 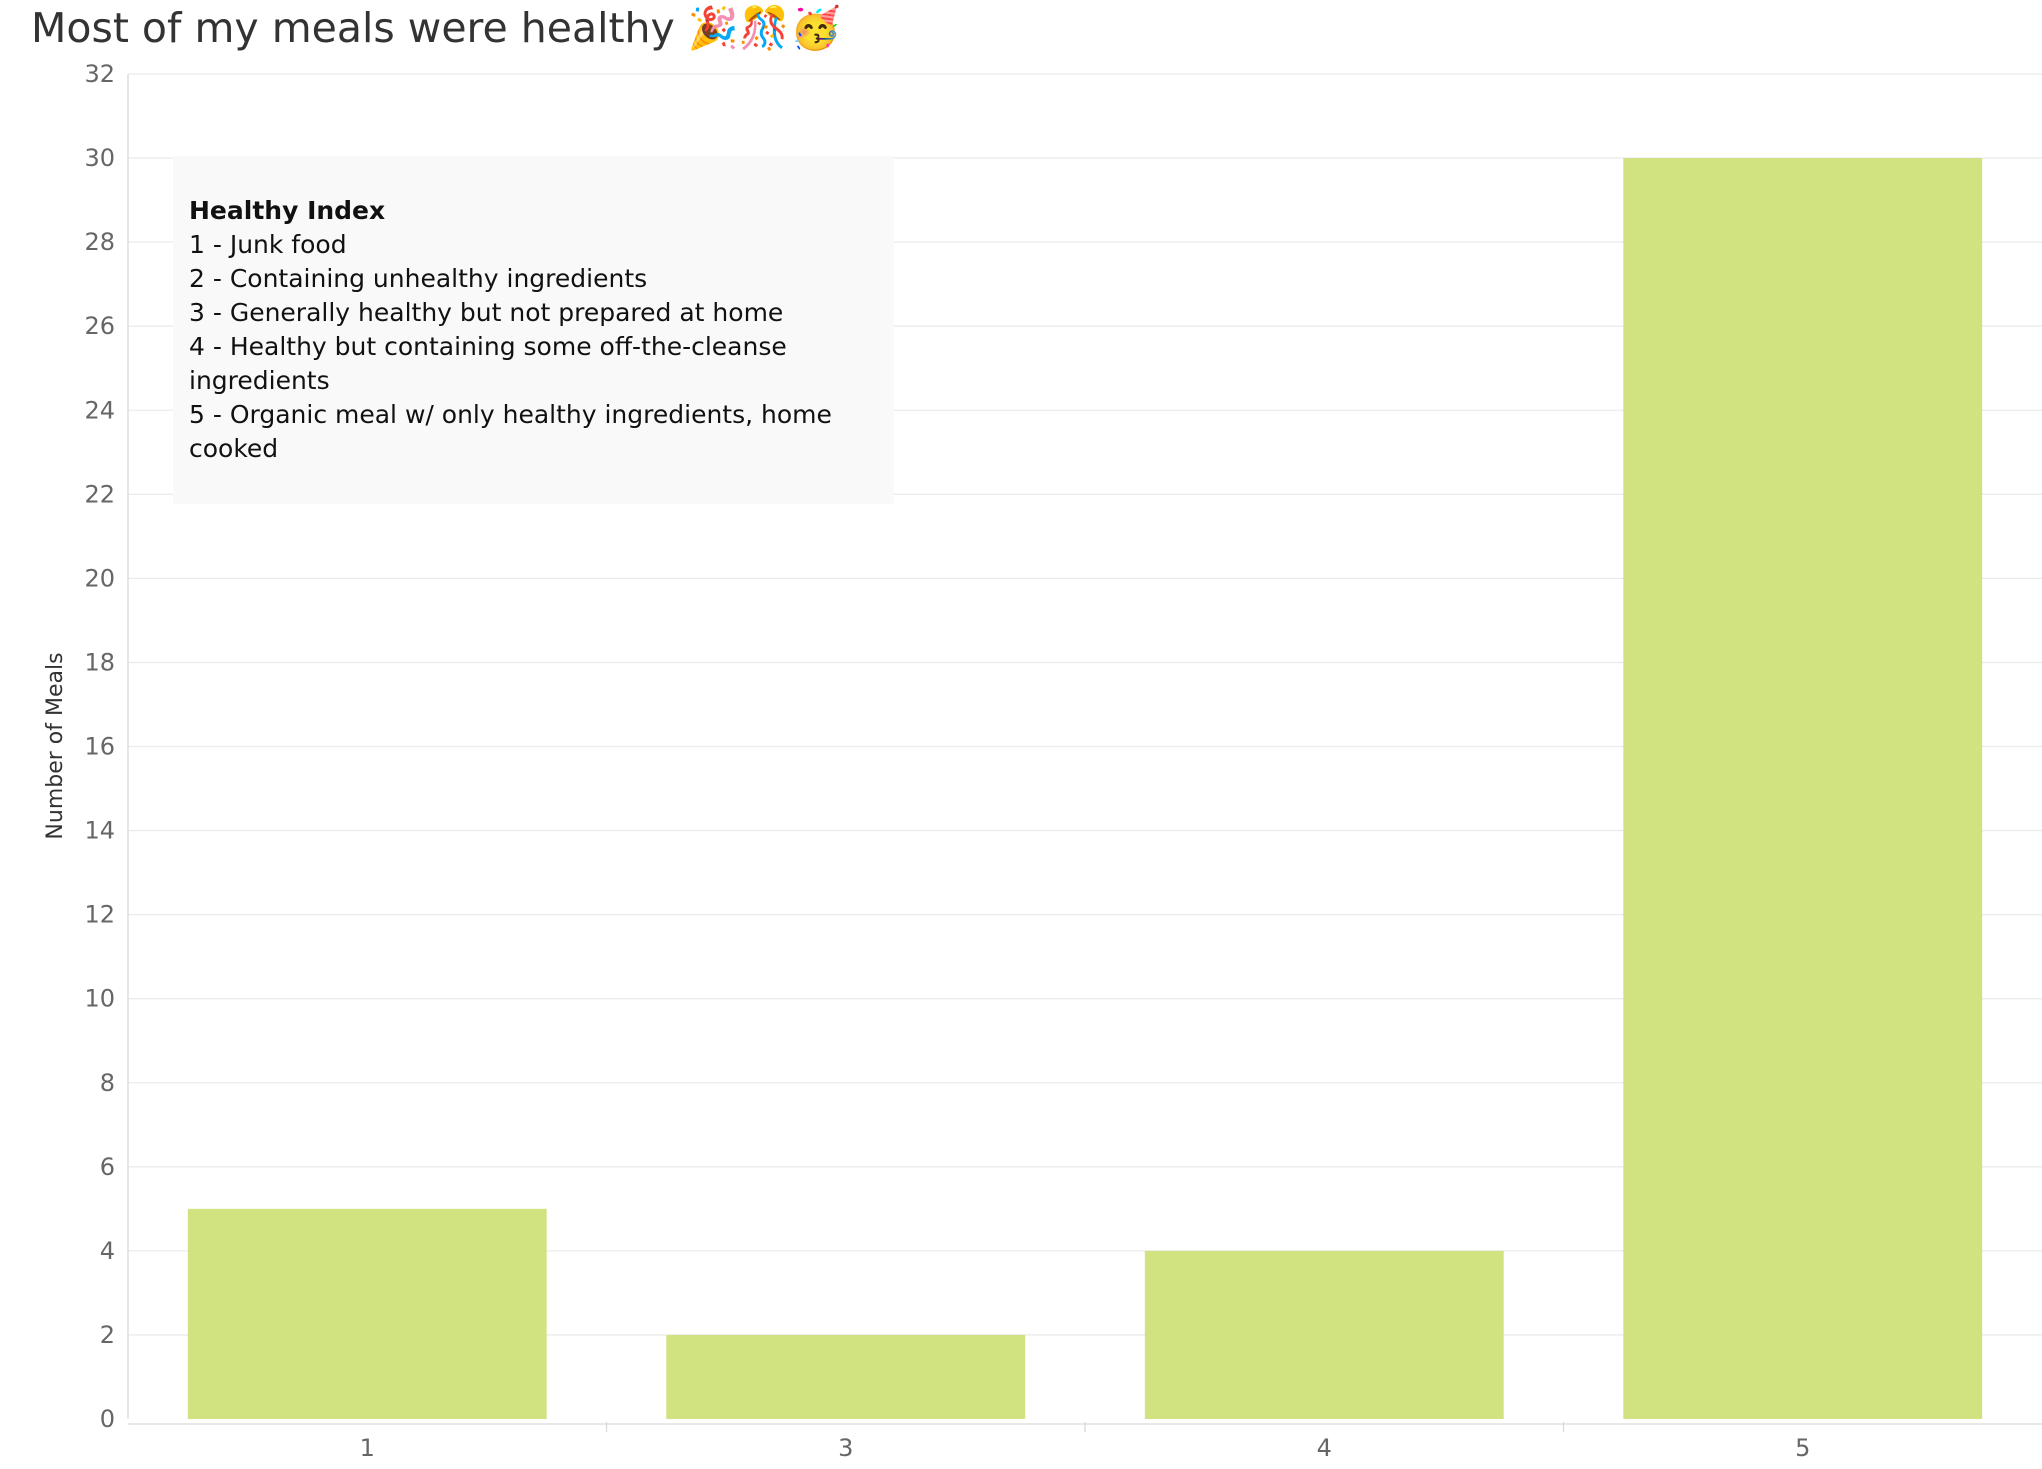 I want to click on y-tick-label: 30, so click(x=99, y=158).